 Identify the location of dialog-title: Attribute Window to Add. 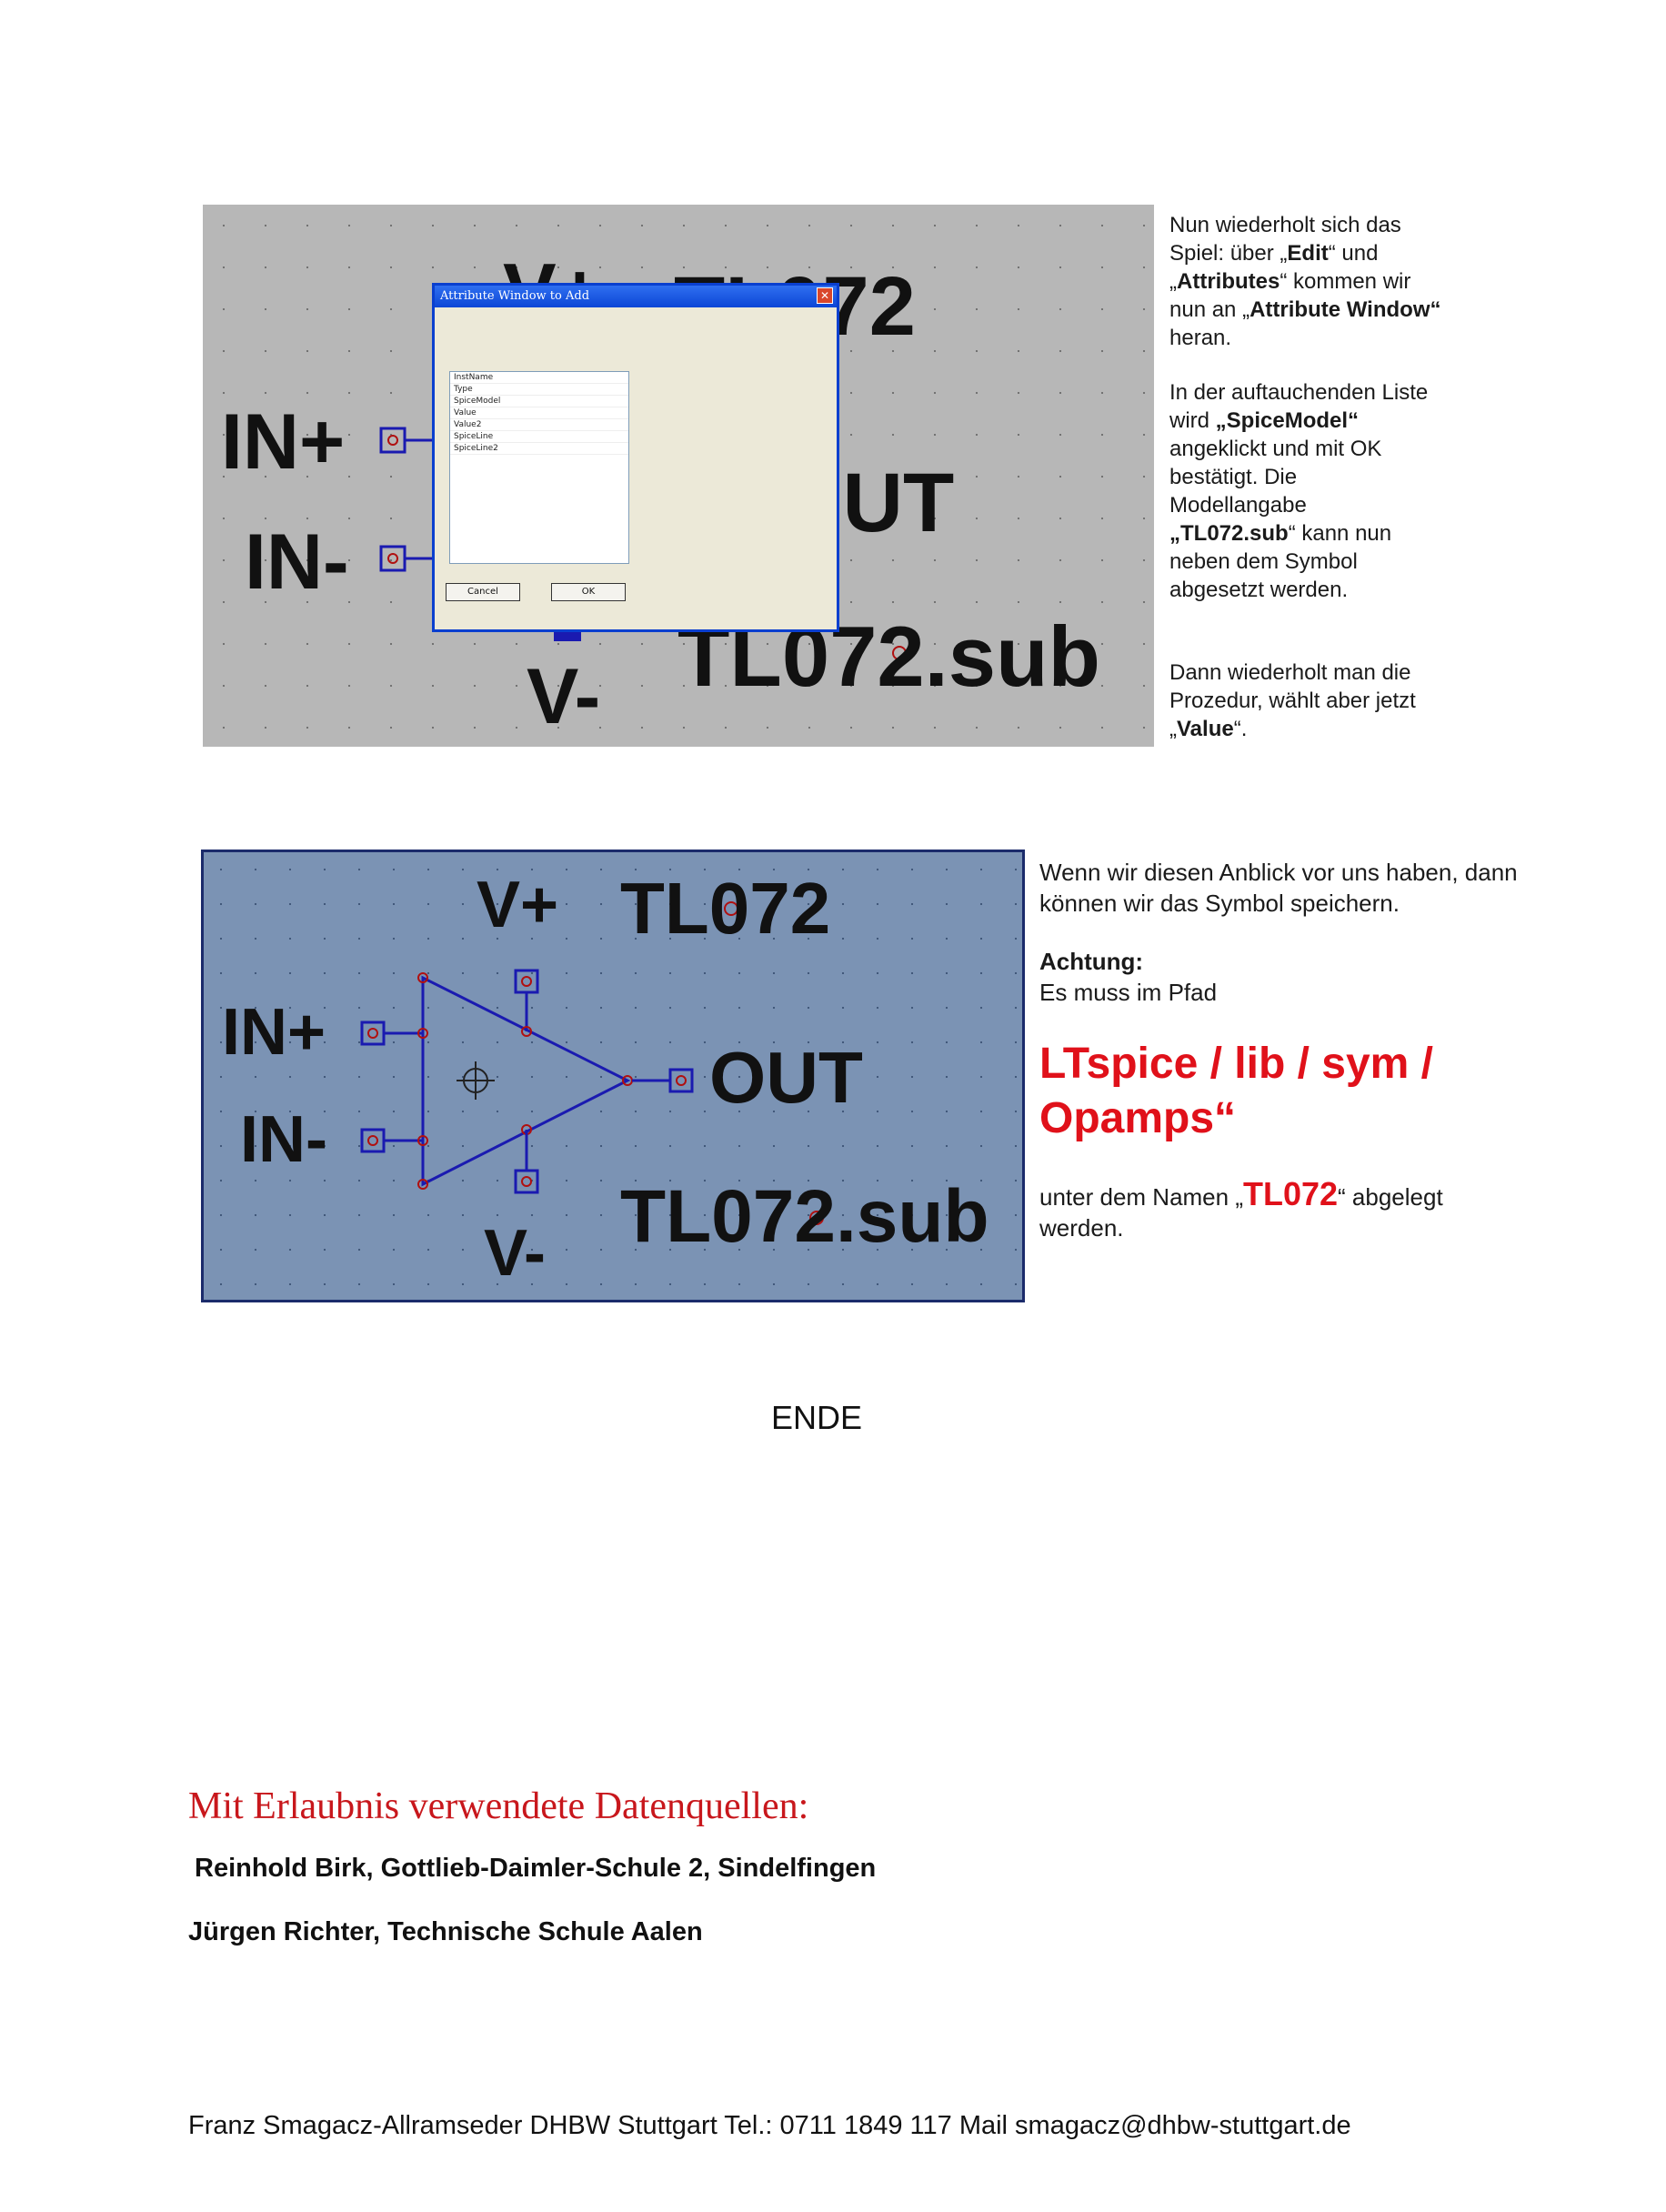
(515, 296).